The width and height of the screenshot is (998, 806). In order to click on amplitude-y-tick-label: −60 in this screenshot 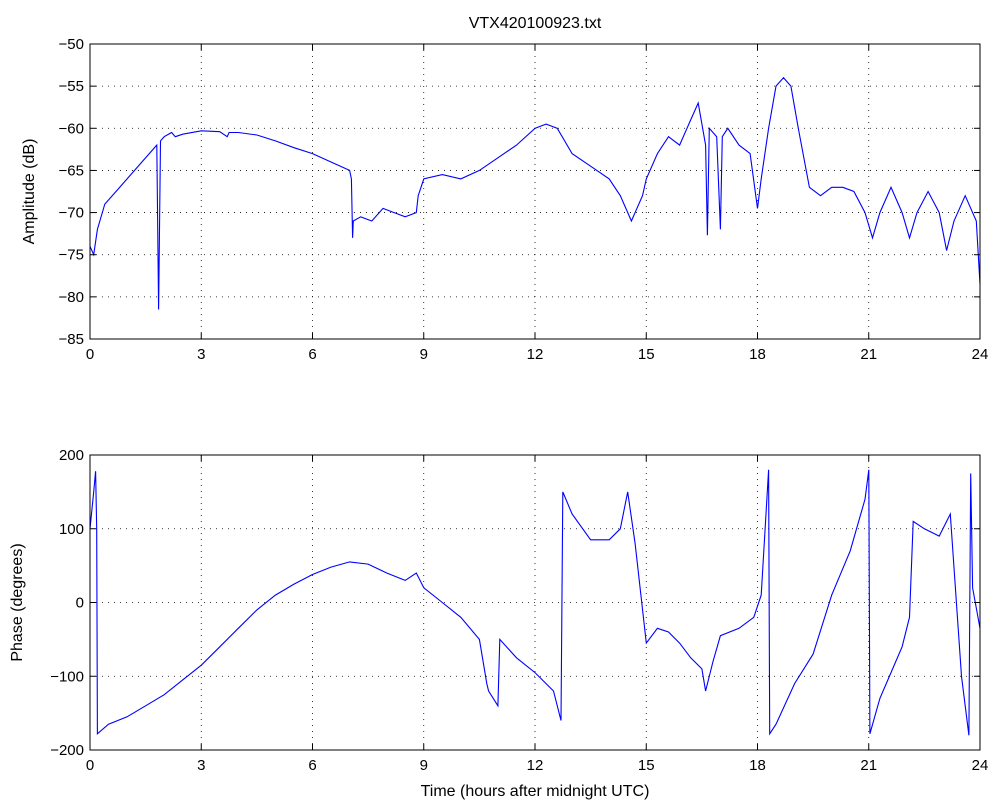, I will do `click(71, 128)`.